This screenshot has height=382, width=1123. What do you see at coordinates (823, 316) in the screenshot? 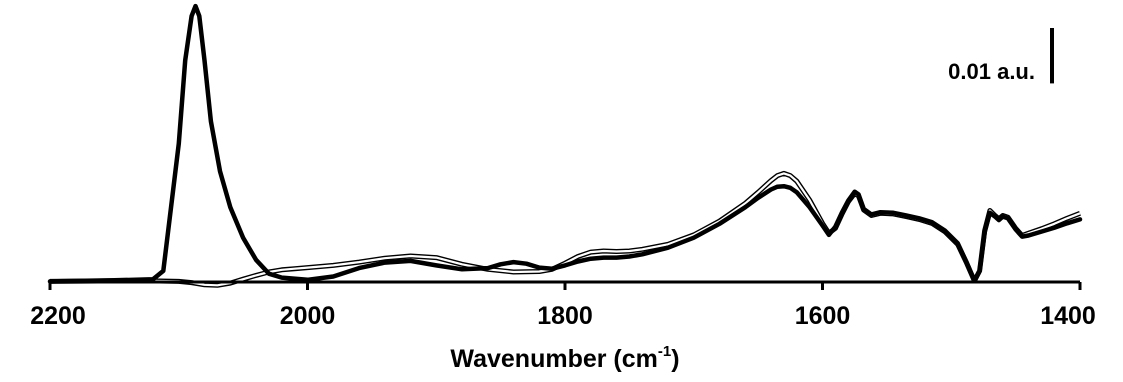
I see `x-tick-label: 1600` at bounding box center [823, 316].